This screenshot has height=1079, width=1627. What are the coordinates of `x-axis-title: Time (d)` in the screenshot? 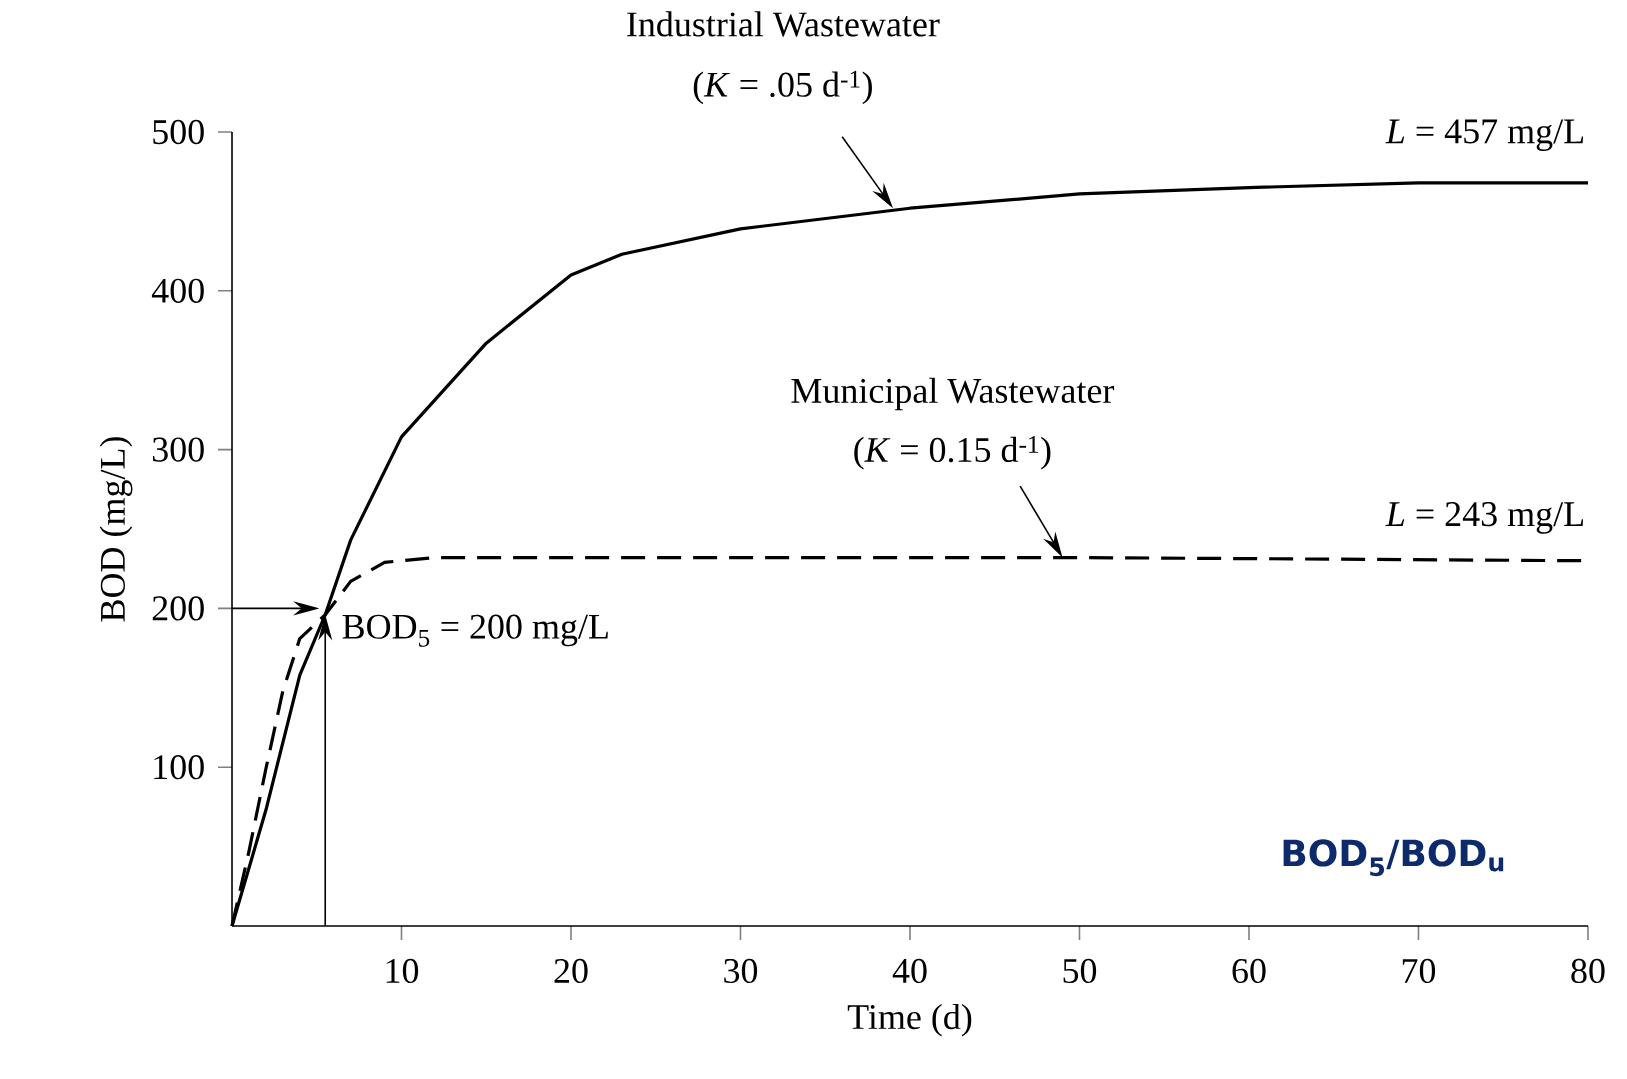 It's located at (909, 1020).